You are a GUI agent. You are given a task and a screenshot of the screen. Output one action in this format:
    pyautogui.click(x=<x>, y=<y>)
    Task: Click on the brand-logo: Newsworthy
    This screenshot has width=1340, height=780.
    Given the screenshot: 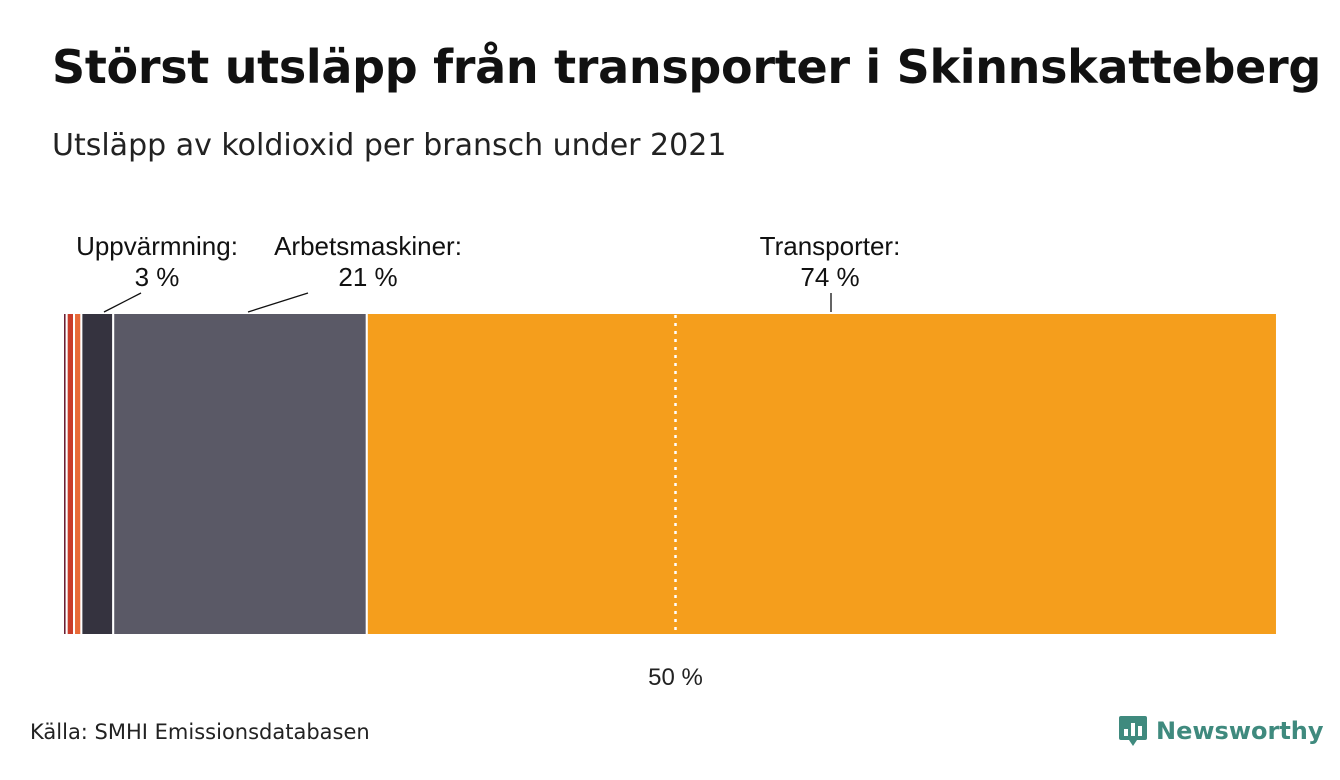 What is the action you would take?
    pyautogui.click(x=1221, y=731)
    